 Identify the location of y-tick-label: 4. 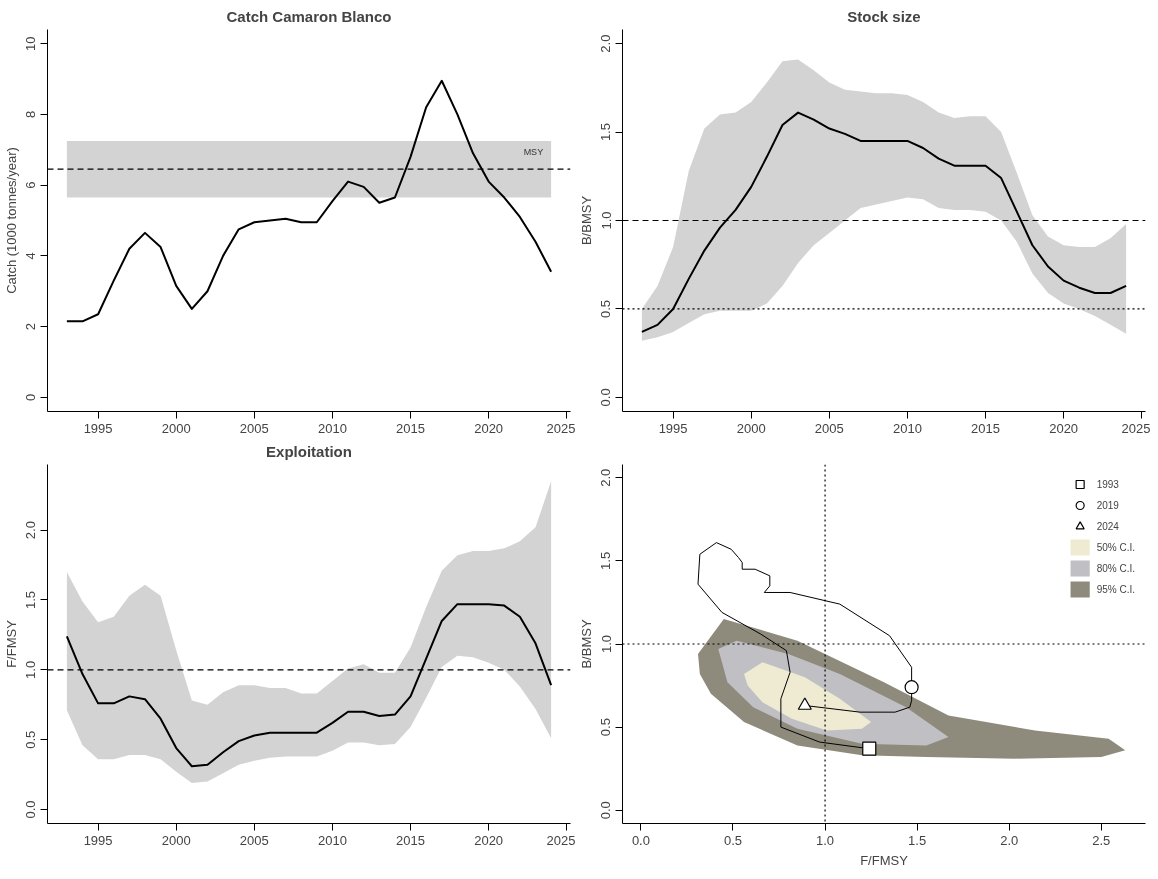
(31, 256).